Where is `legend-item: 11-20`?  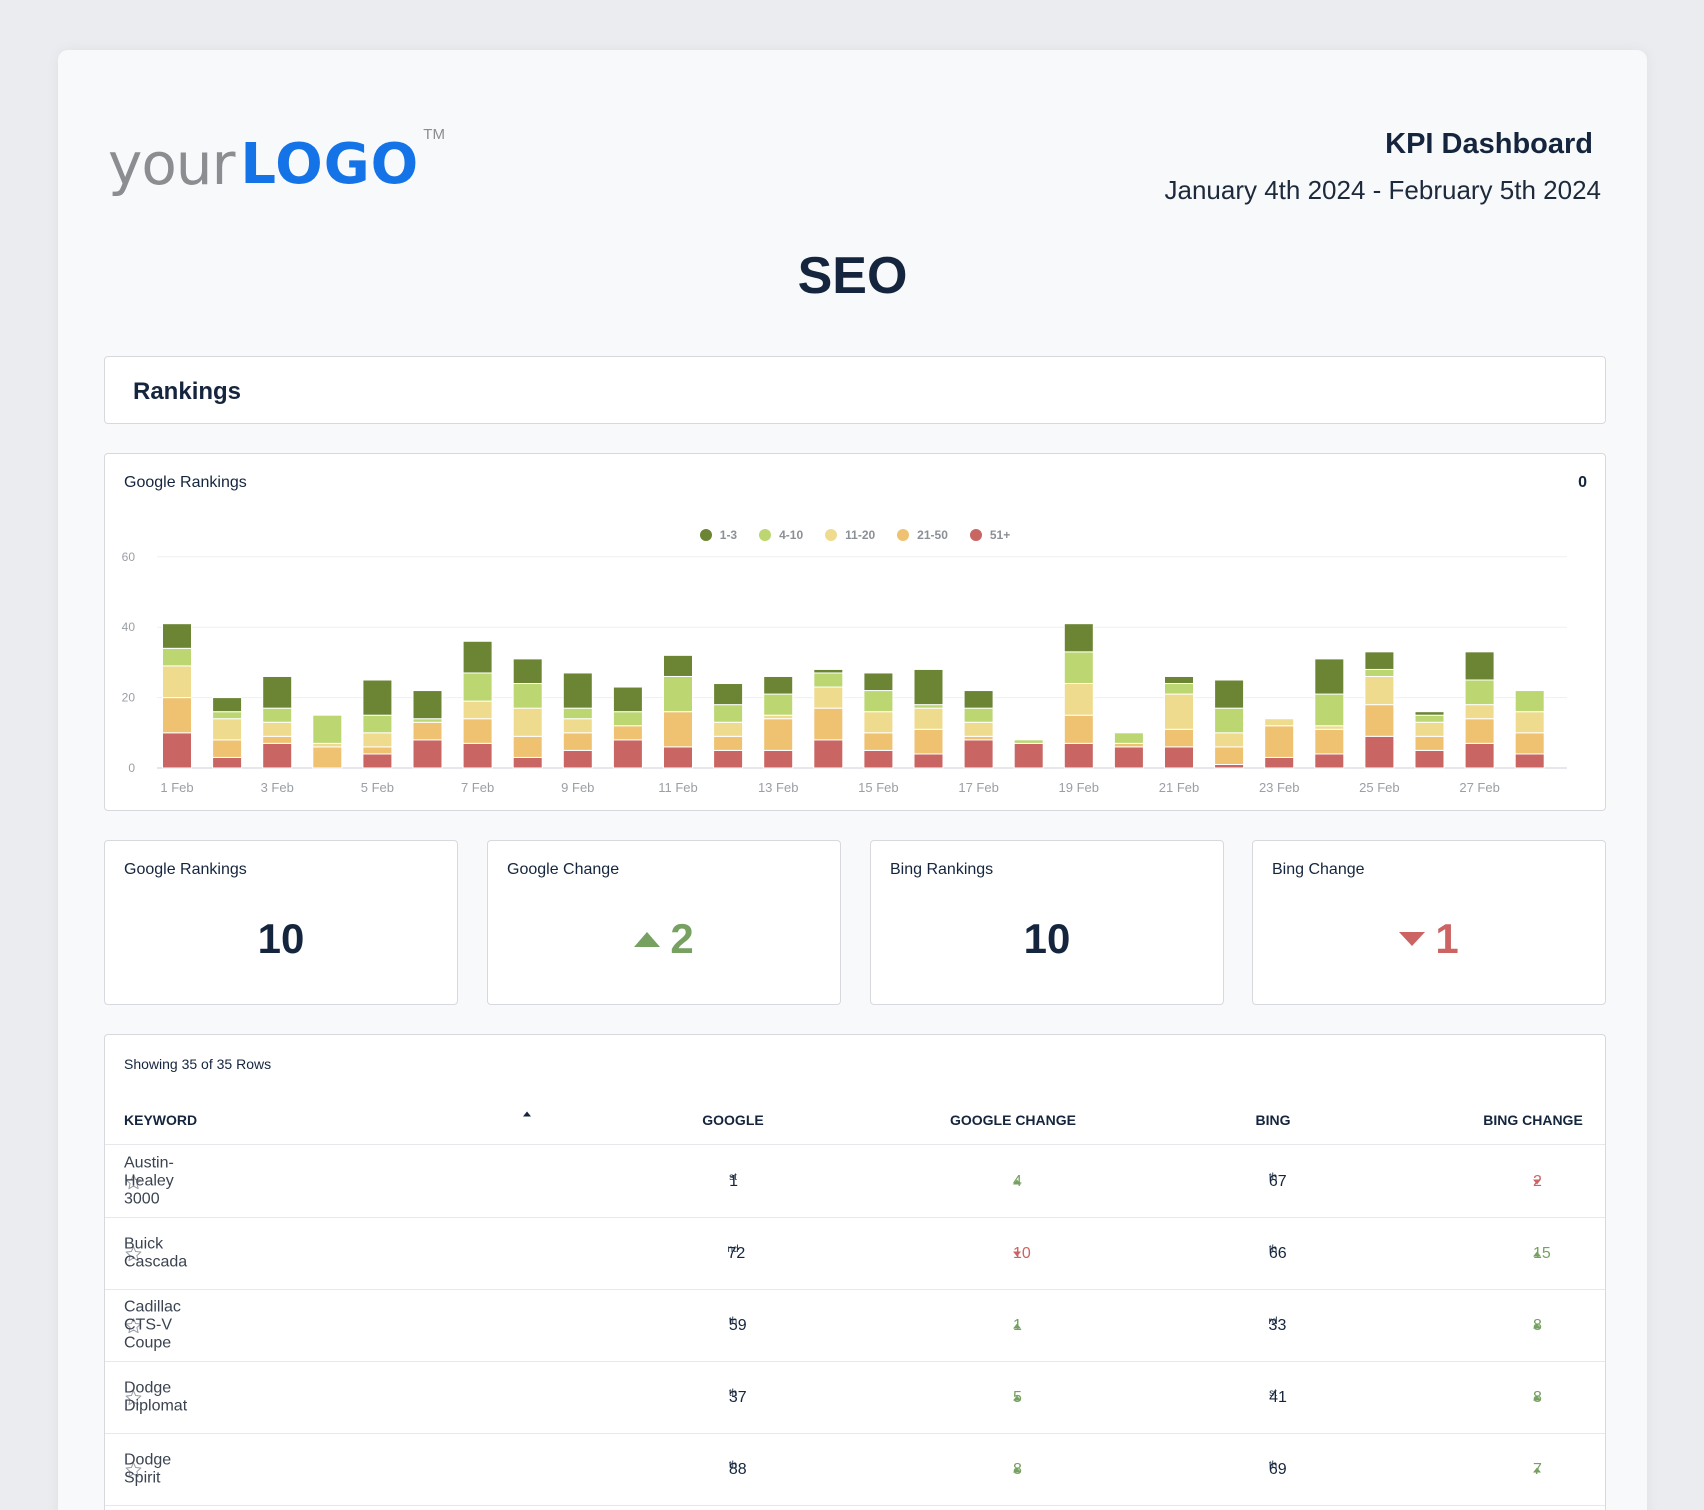 legend-item: 11-20 is located at coordinates (850, 535).